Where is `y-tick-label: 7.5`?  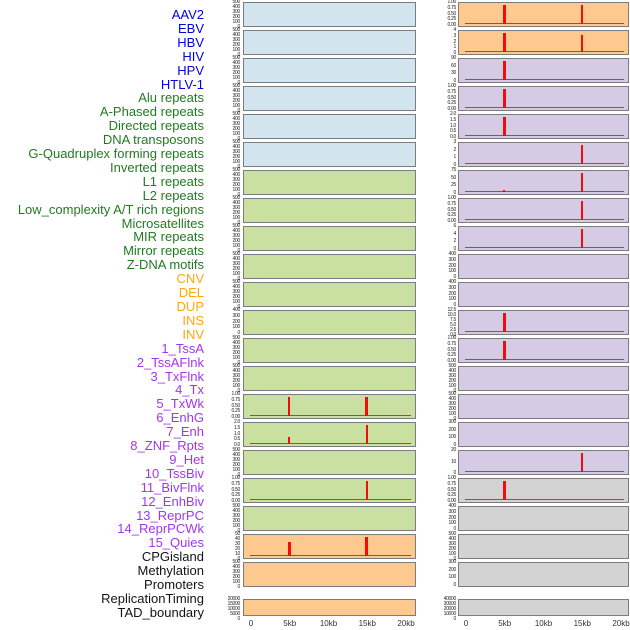
y-tick-label: 7.5 is located at coordinates (452, 320).